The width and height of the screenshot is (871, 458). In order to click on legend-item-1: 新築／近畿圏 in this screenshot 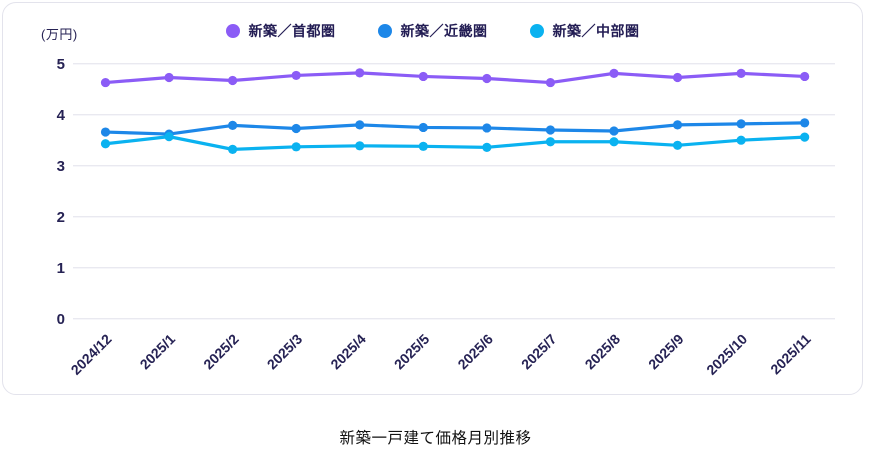, I will do `click(432, 31)`.